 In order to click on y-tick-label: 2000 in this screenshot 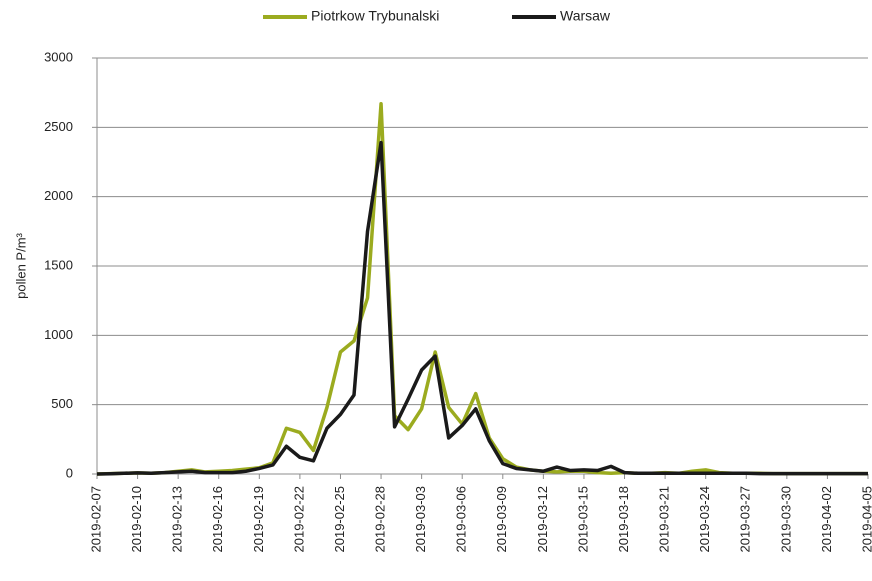, I will do `click(58, 195)`.